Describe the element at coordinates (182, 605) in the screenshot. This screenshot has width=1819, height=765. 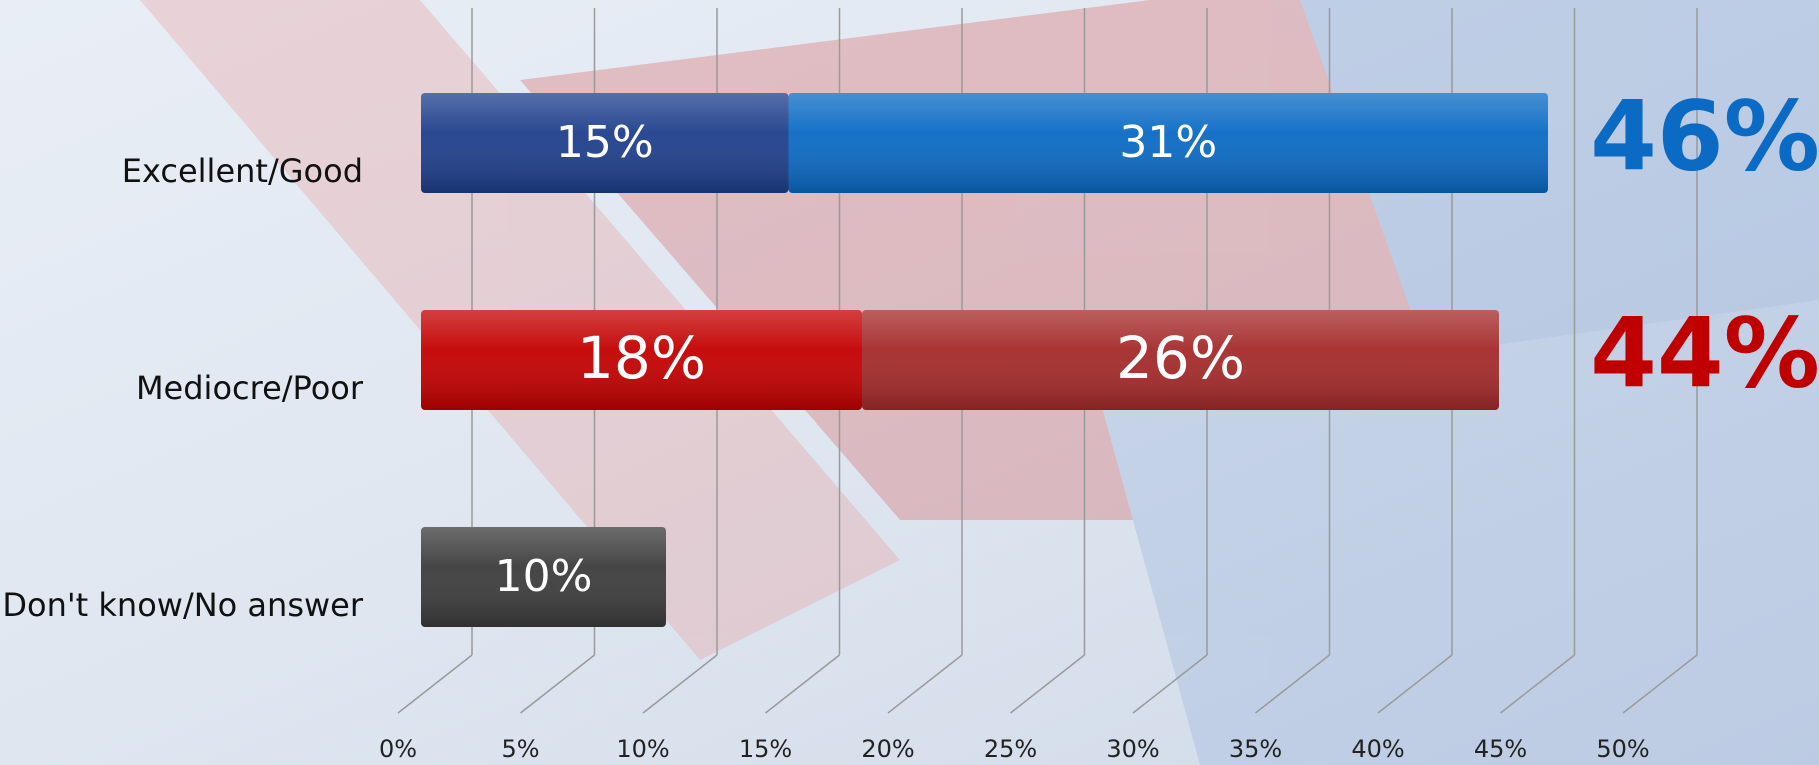
I see `category-label: Don't know/No answer` at that location.